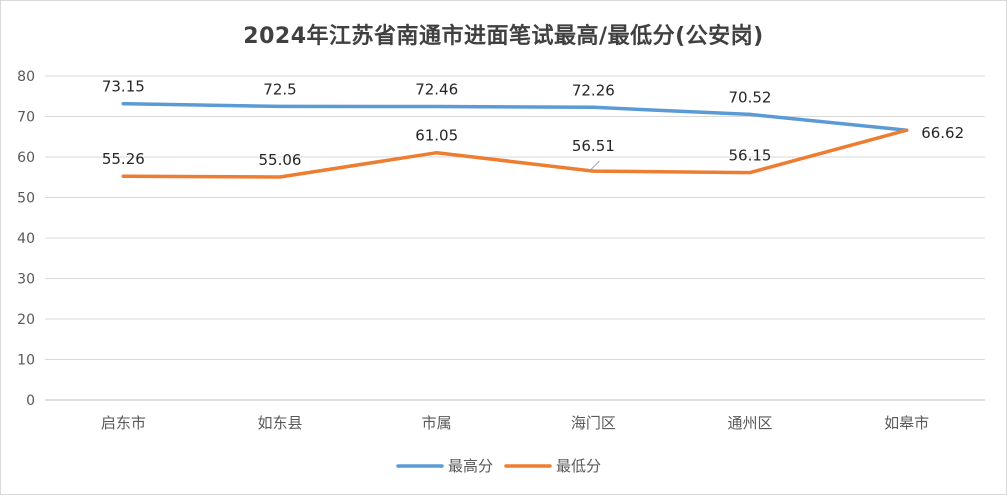  I want to click on y-axis: 0 10 20 30 40 50 60 70 80, so click(26, 239).